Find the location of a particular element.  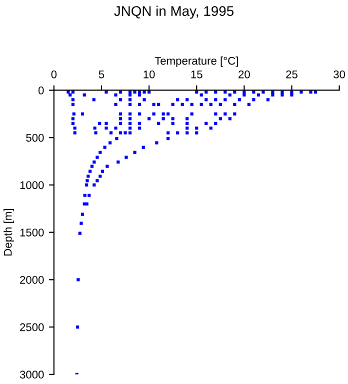

y-tick-label: 2500 is located at coordinates (32, 327).